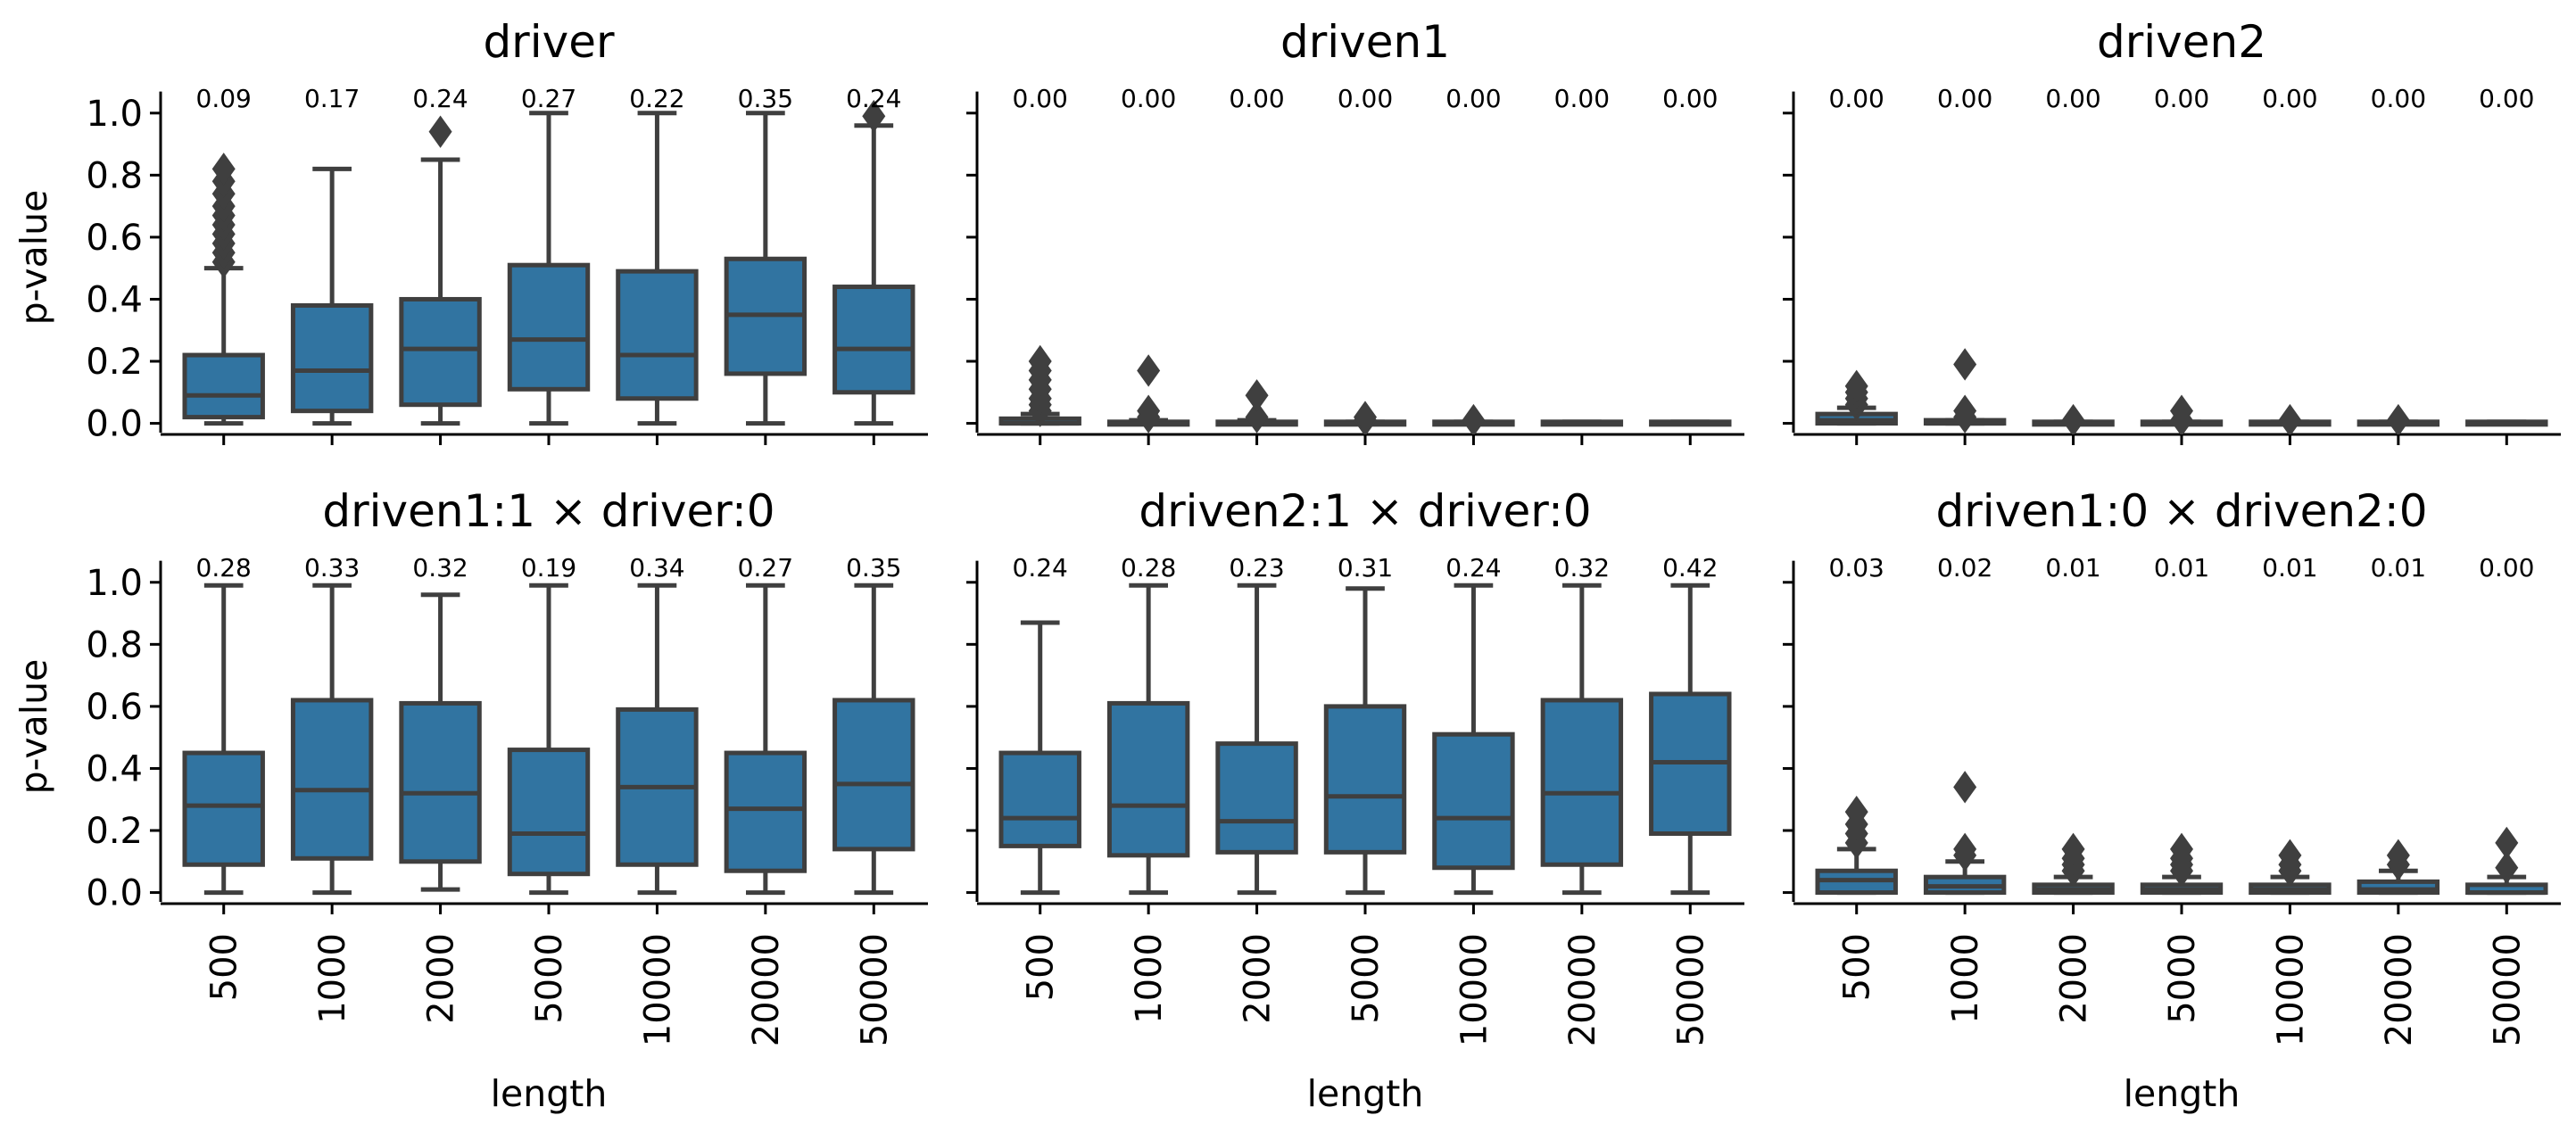 This screenshot has width=2576, height=1132. I want to click on box-1000: 0.33, so click(332, 724).